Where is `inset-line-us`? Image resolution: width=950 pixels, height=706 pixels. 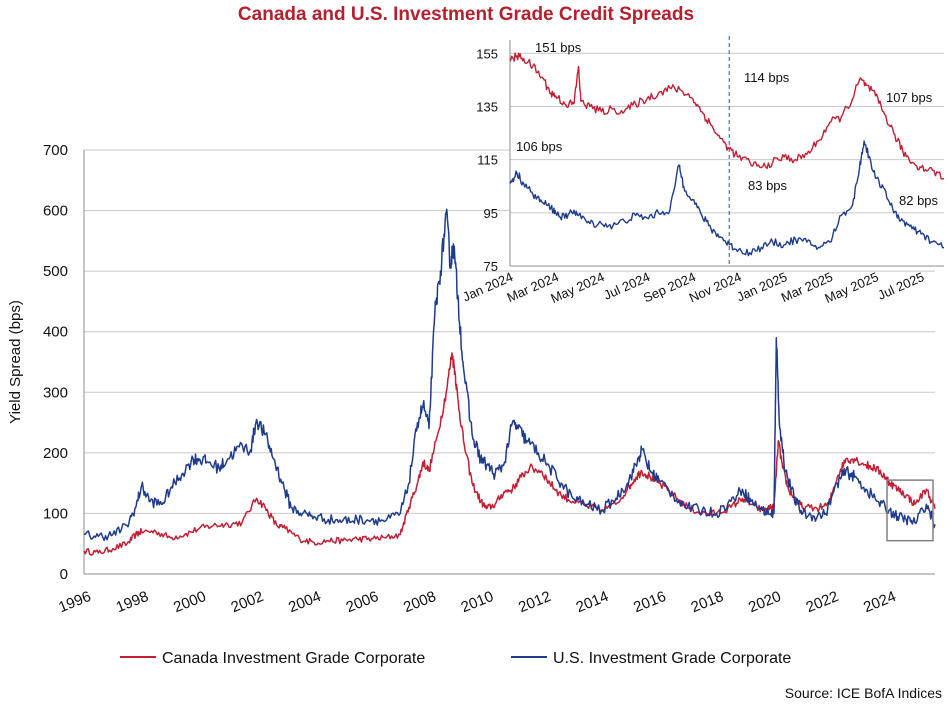
inset-line-us is located at coordinates (727, 198).